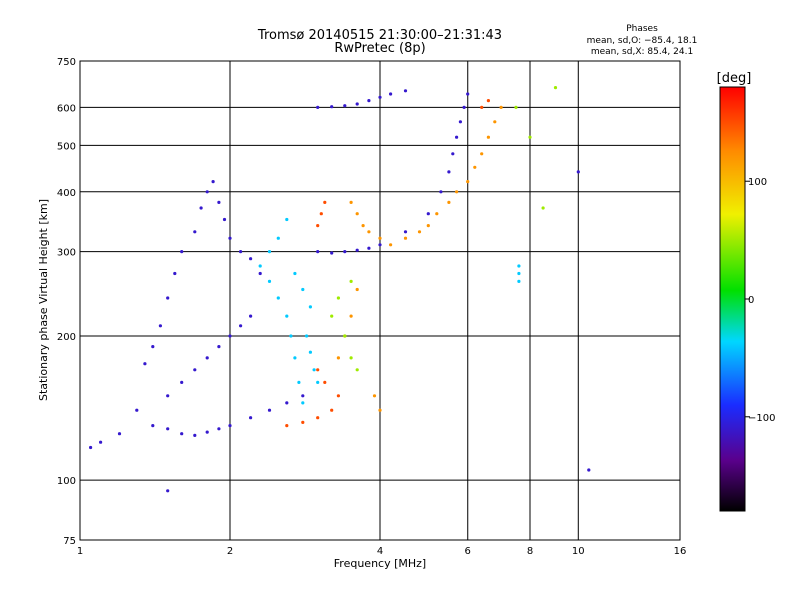 The image size is (800, 600). I want to click on x-axis-label: Frequency [MHz], so click(380, 563).